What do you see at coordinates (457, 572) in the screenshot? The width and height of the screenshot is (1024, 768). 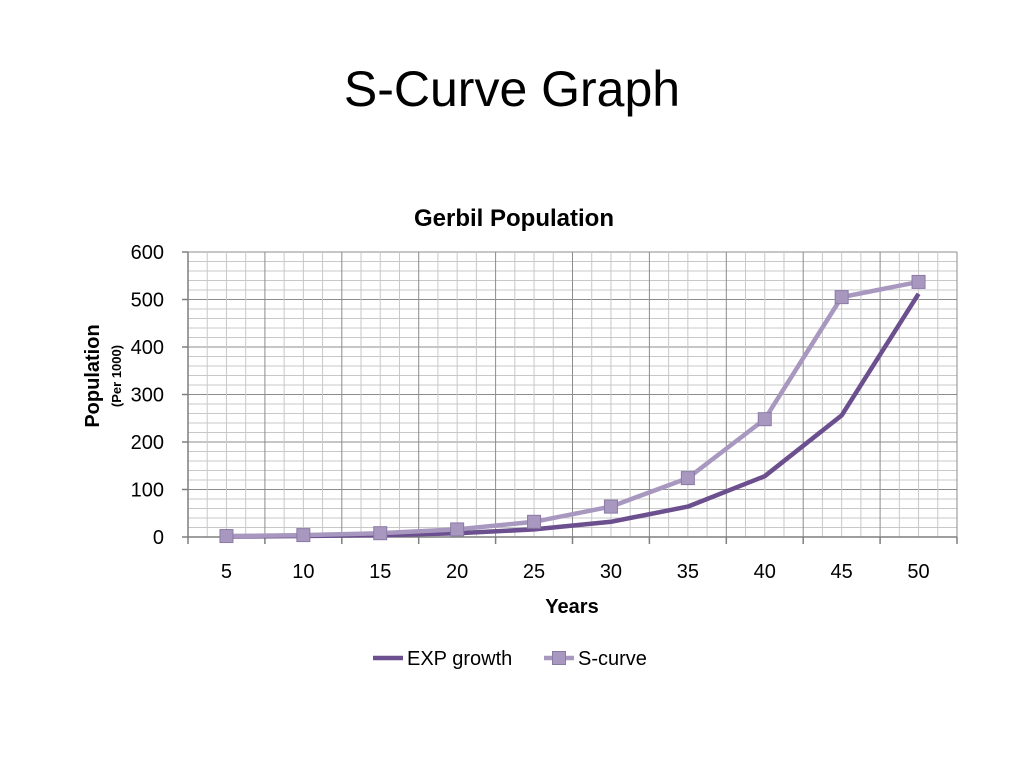 I see `x-tick-label: 20` at bounding box center [457, 572].